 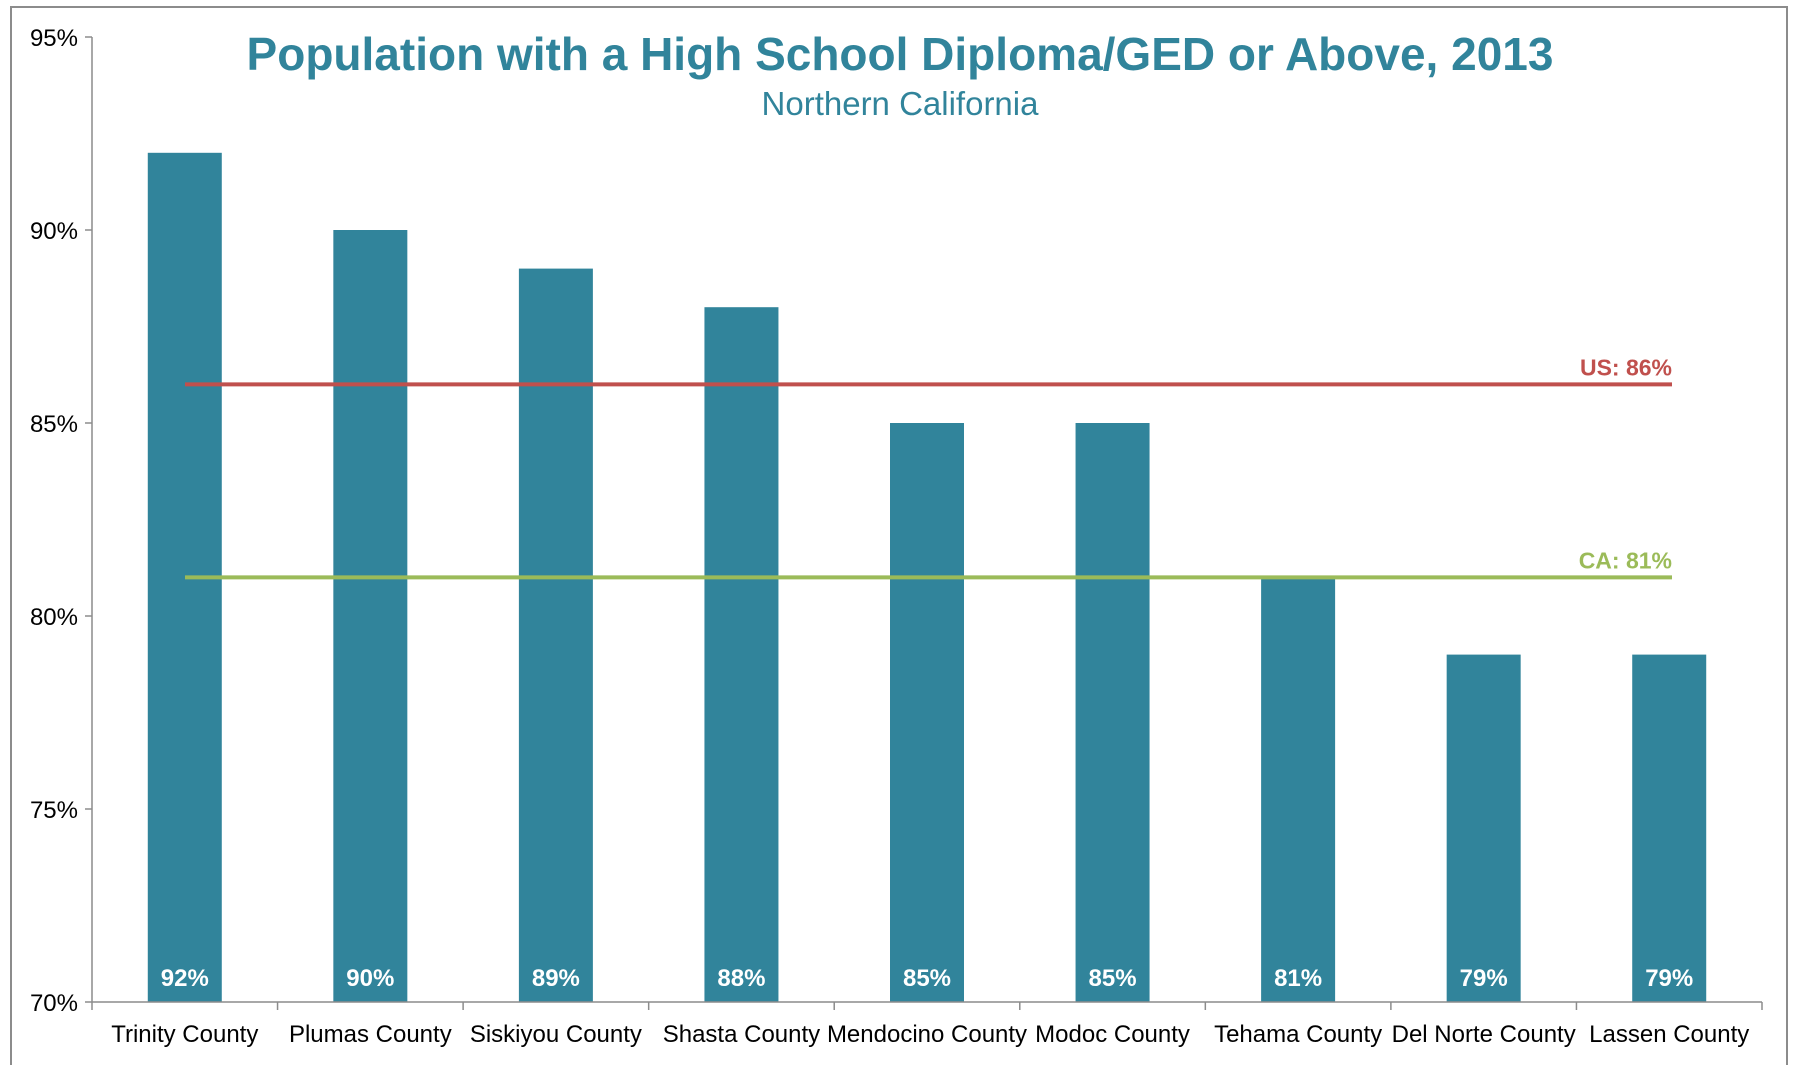 I want to click on x-tick-label-0: Trinity County, so click(x=184, y=1034).